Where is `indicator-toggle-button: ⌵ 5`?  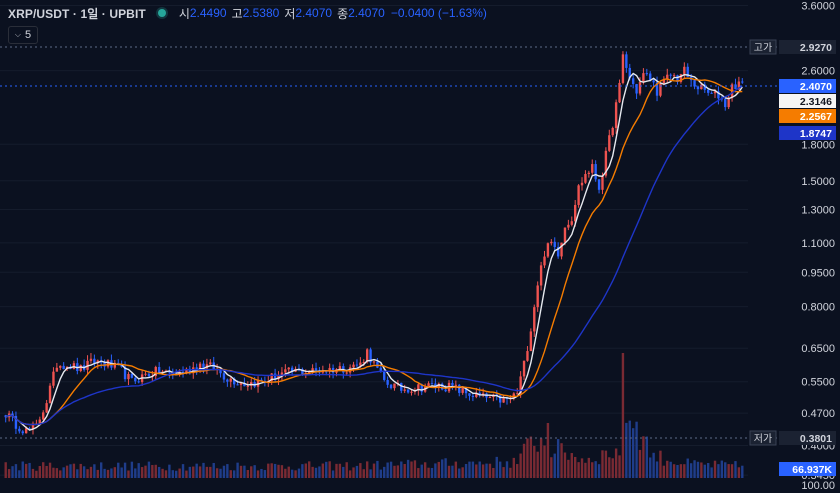 indicator-toggle-button: ⌵ 5 is located at coordinates (23, 35).